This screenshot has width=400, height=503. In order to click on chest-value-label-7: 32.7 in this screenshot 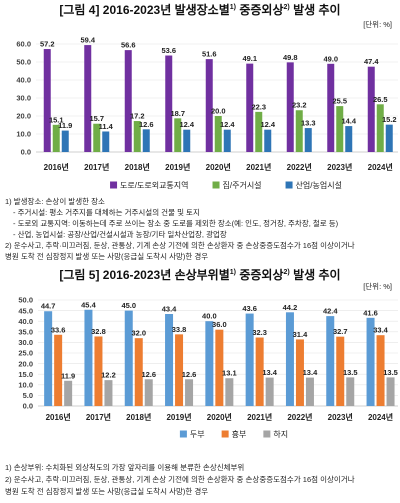, I will do `click(340, 331)`.